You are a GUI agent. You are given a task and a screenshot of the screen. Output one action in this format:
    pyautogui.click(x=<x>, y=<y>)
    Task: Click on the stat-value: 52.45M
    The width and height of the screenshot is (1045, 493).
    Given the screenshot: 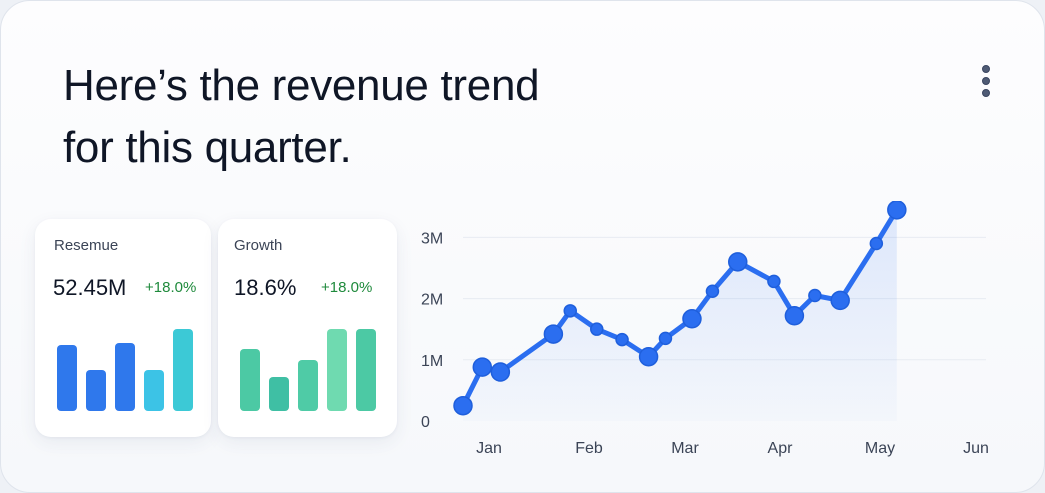 What is the action you would take?
    pyautogui.click(x=90, y=287)
    